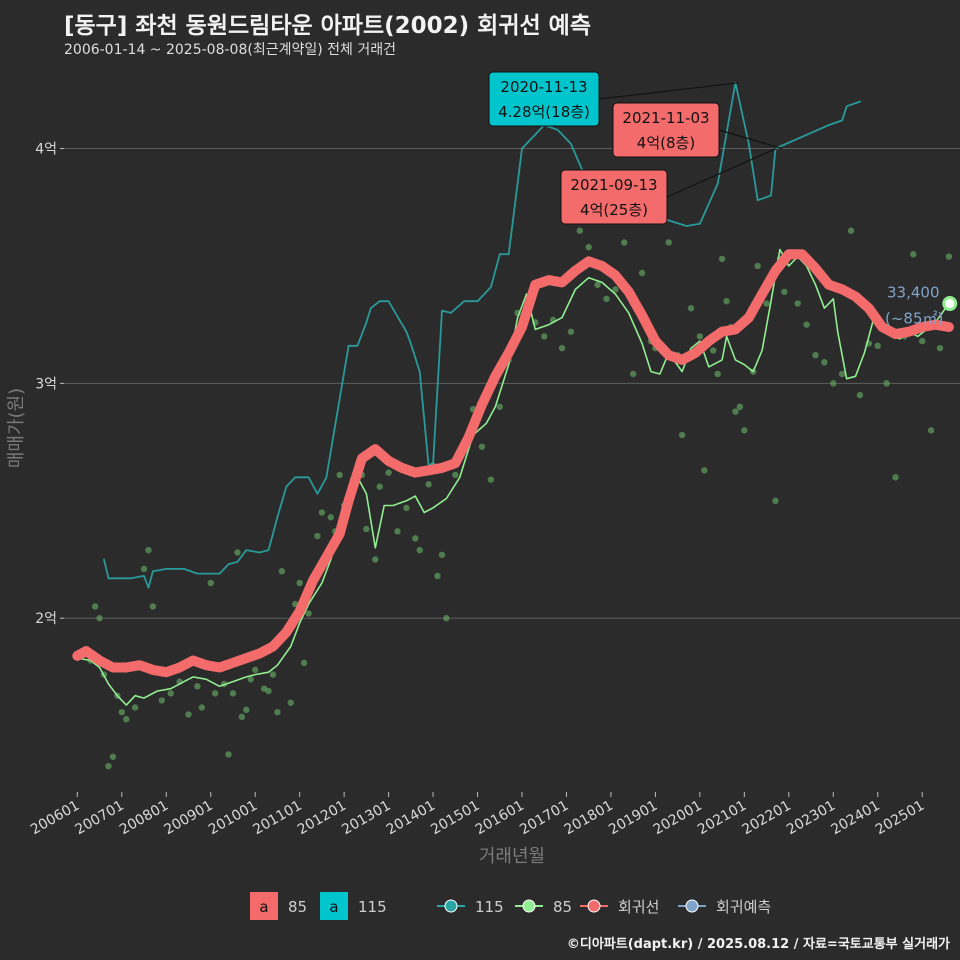 The width and height of the screenshot is (960, 960). Describe the element at coordinates (233, 818) in the screenshot. I see `tick-label-x: 201001` at that location.